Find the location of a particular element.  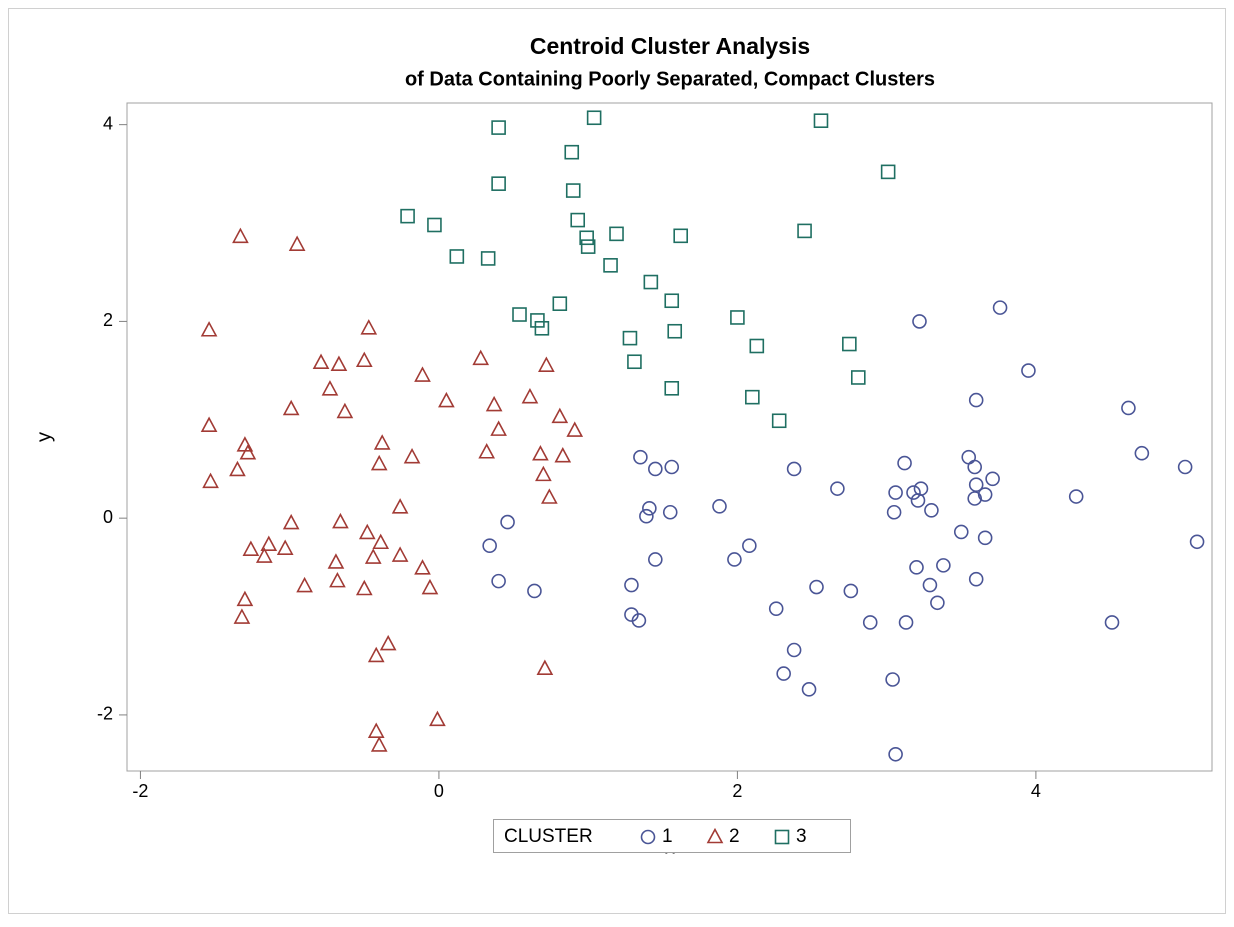

chart-title: Centroid Cluster Analysis is located at coordinates (670, 46).